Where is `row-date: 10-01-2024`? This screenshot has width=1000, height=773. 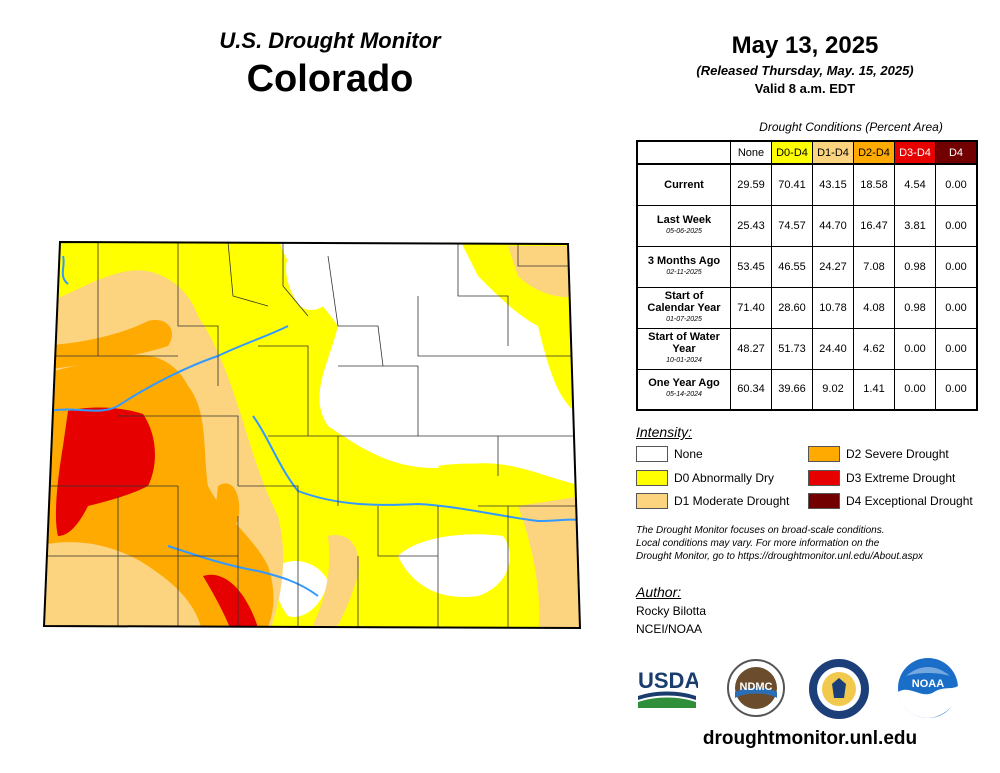 row-date: 10-01-2024 is located at coordinates (684, 360).